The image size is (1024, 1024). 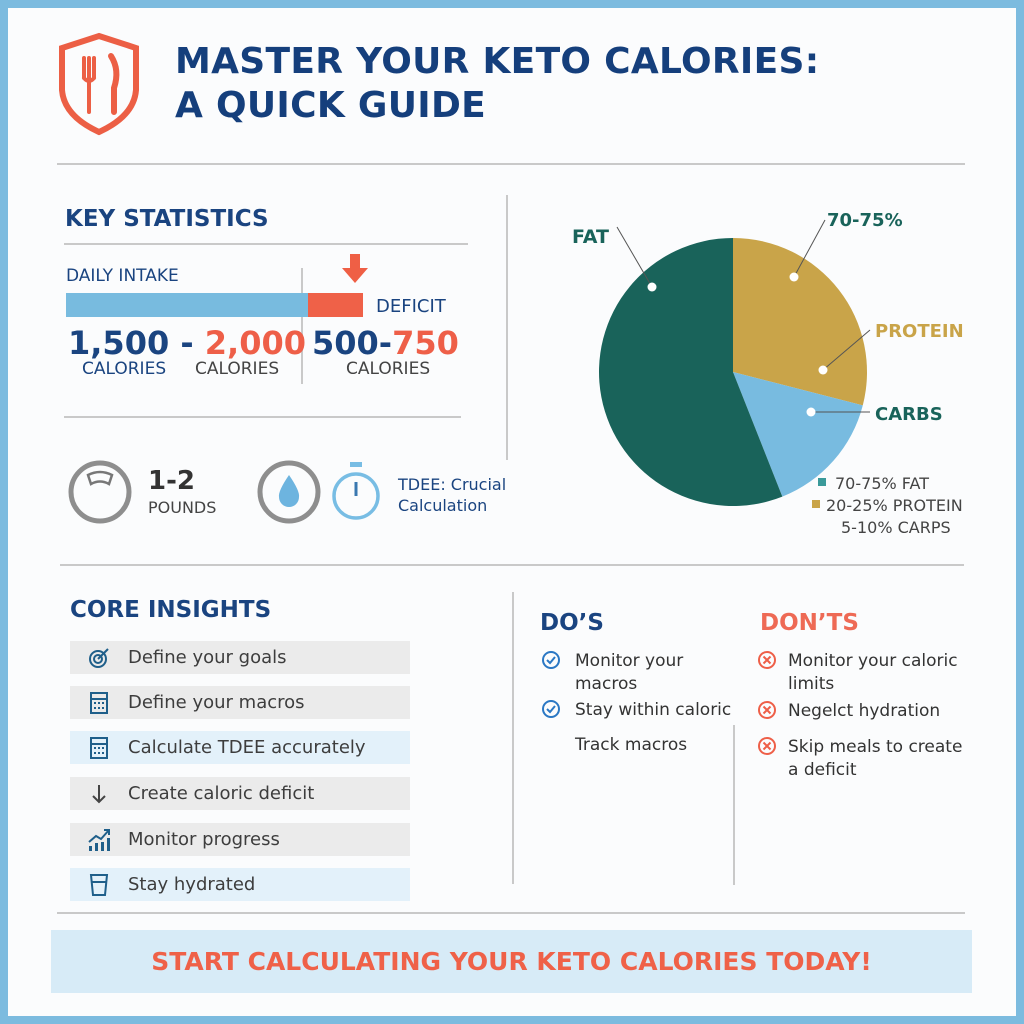 I want to click on core-insights-heading: CORE INSIGHTS, so click(x=171, y=610).